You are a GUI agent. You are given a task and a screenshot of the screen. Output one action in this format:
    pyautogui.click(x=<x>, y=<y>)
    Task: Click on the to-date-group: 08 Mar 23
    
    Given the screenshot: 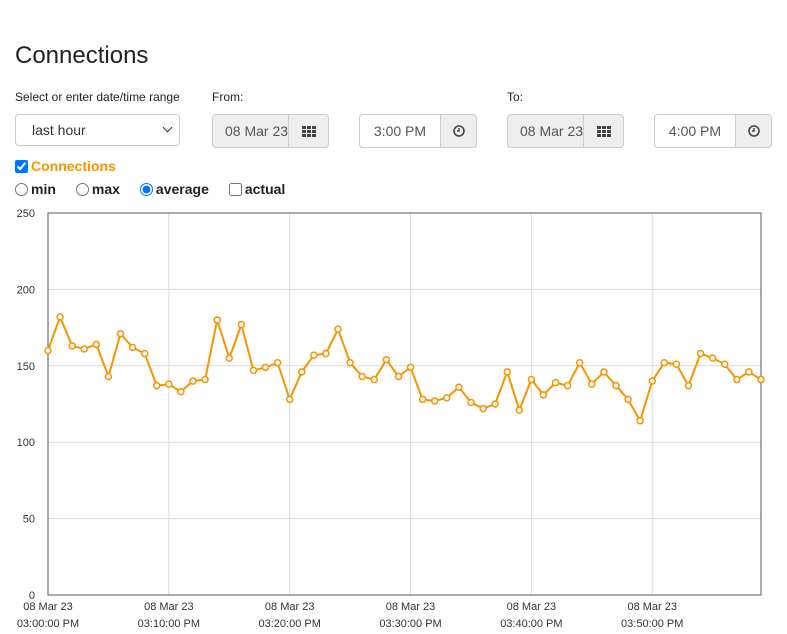 What is the action you would take?
    pyautogui.click(x=565, y=131)
    